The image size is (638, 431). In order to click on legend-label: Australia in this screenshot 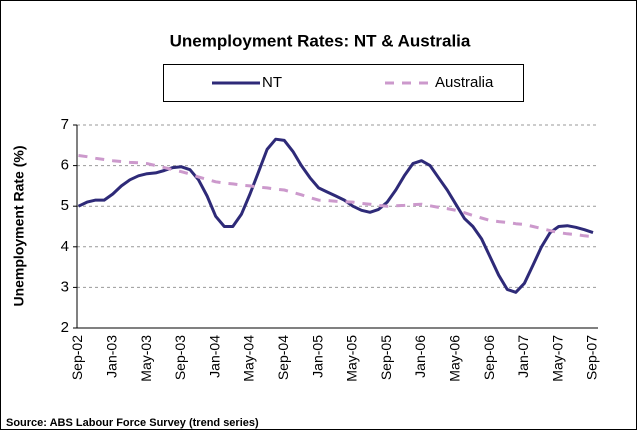, I will do `click(464, 82)`.